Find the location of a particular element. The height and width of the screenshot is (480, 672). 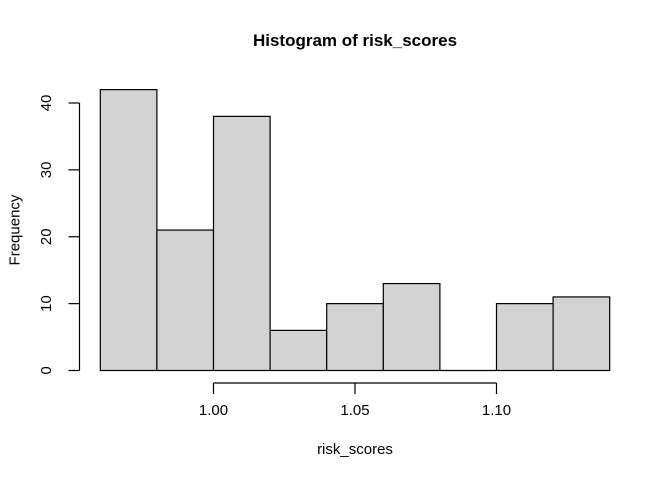

y-tick-label: 30 is located at coordinates (46, 170).